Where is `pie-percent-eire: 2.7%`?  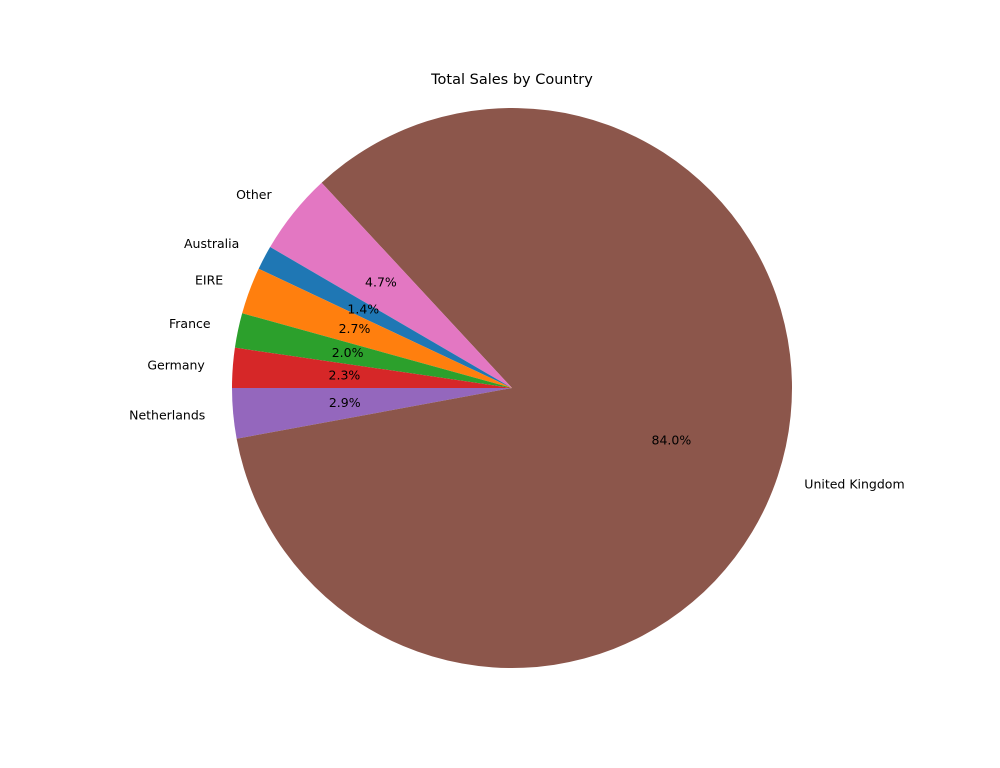
pie-percent-eire: 2.7% is located at coordinates (355, 328).